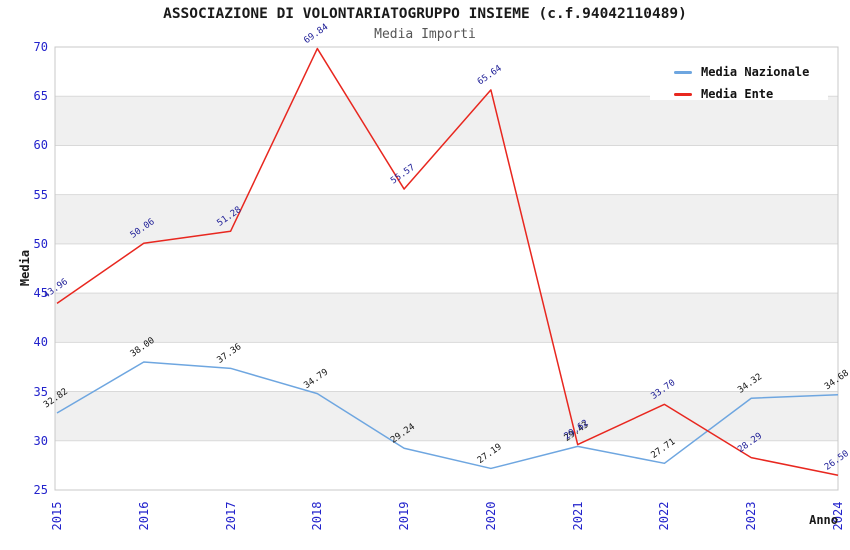 The image size is (850, 550). What do you see at coordinates (425, 34) in the screenshot?
I see `chart-subtitle: Media Importi` at bounding box center [425, 34].